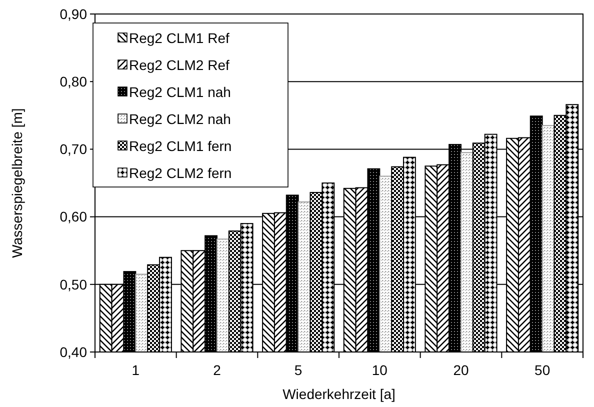 The height and width of the screenshot is (407, 594). What do you see at coordinates (179, 64) in the screenshot?
I see `legend-label: Reg2 CLM2 Ref` at bounding box center [179, 64].